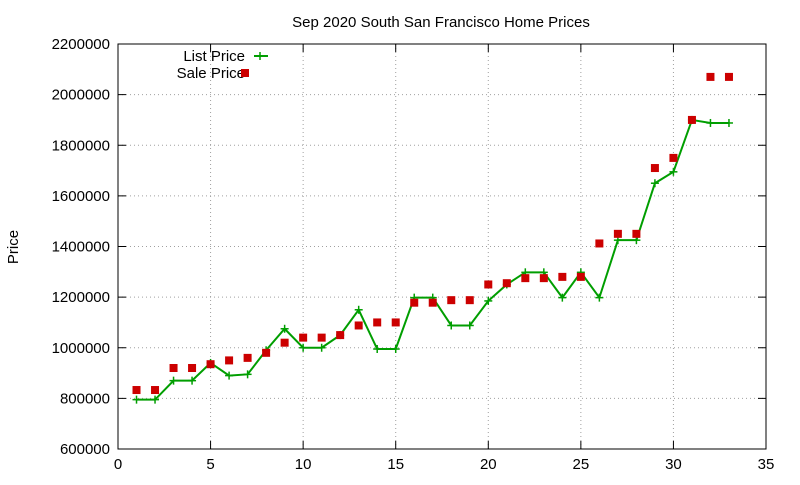 This screenshot has width=800, height=485. What do you see at coordinates (581, 464) in the screenshot?
I see `x-tick-label: 25` at bounding box center [581, 464].